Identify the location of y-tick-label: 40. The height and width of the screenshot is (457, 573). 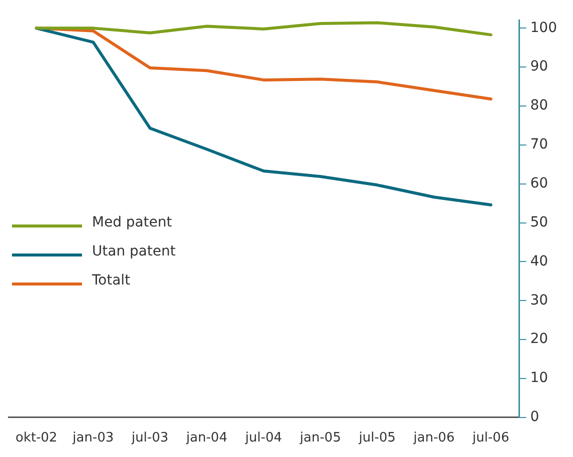
(539, 261).